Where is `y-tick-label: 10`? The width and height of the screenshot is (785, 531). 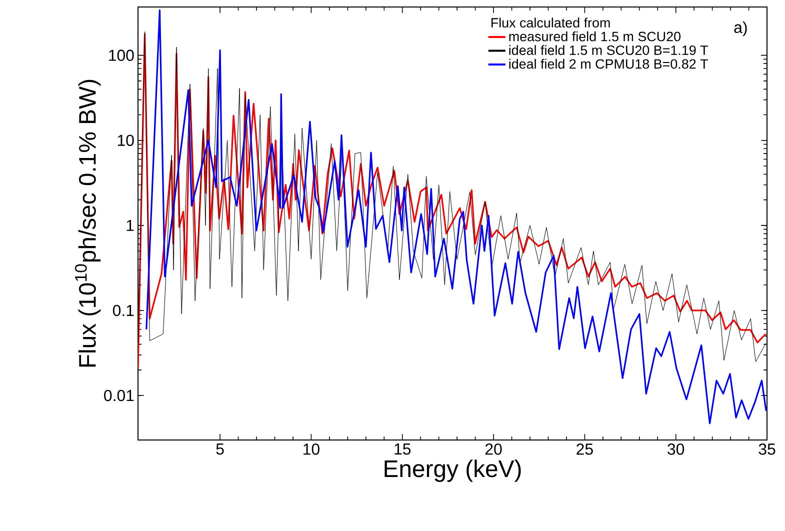 y-tick-label: 10 is located at coordinates (126, 140).